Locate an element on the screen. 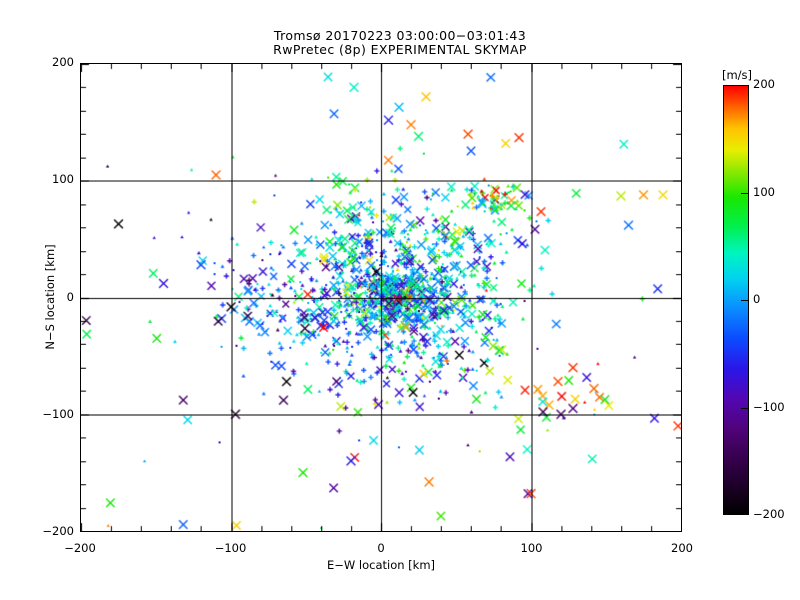 The width and height of the screenshot is (800, 600). y-tick-label: 100 is located at coordinates (63, 179).